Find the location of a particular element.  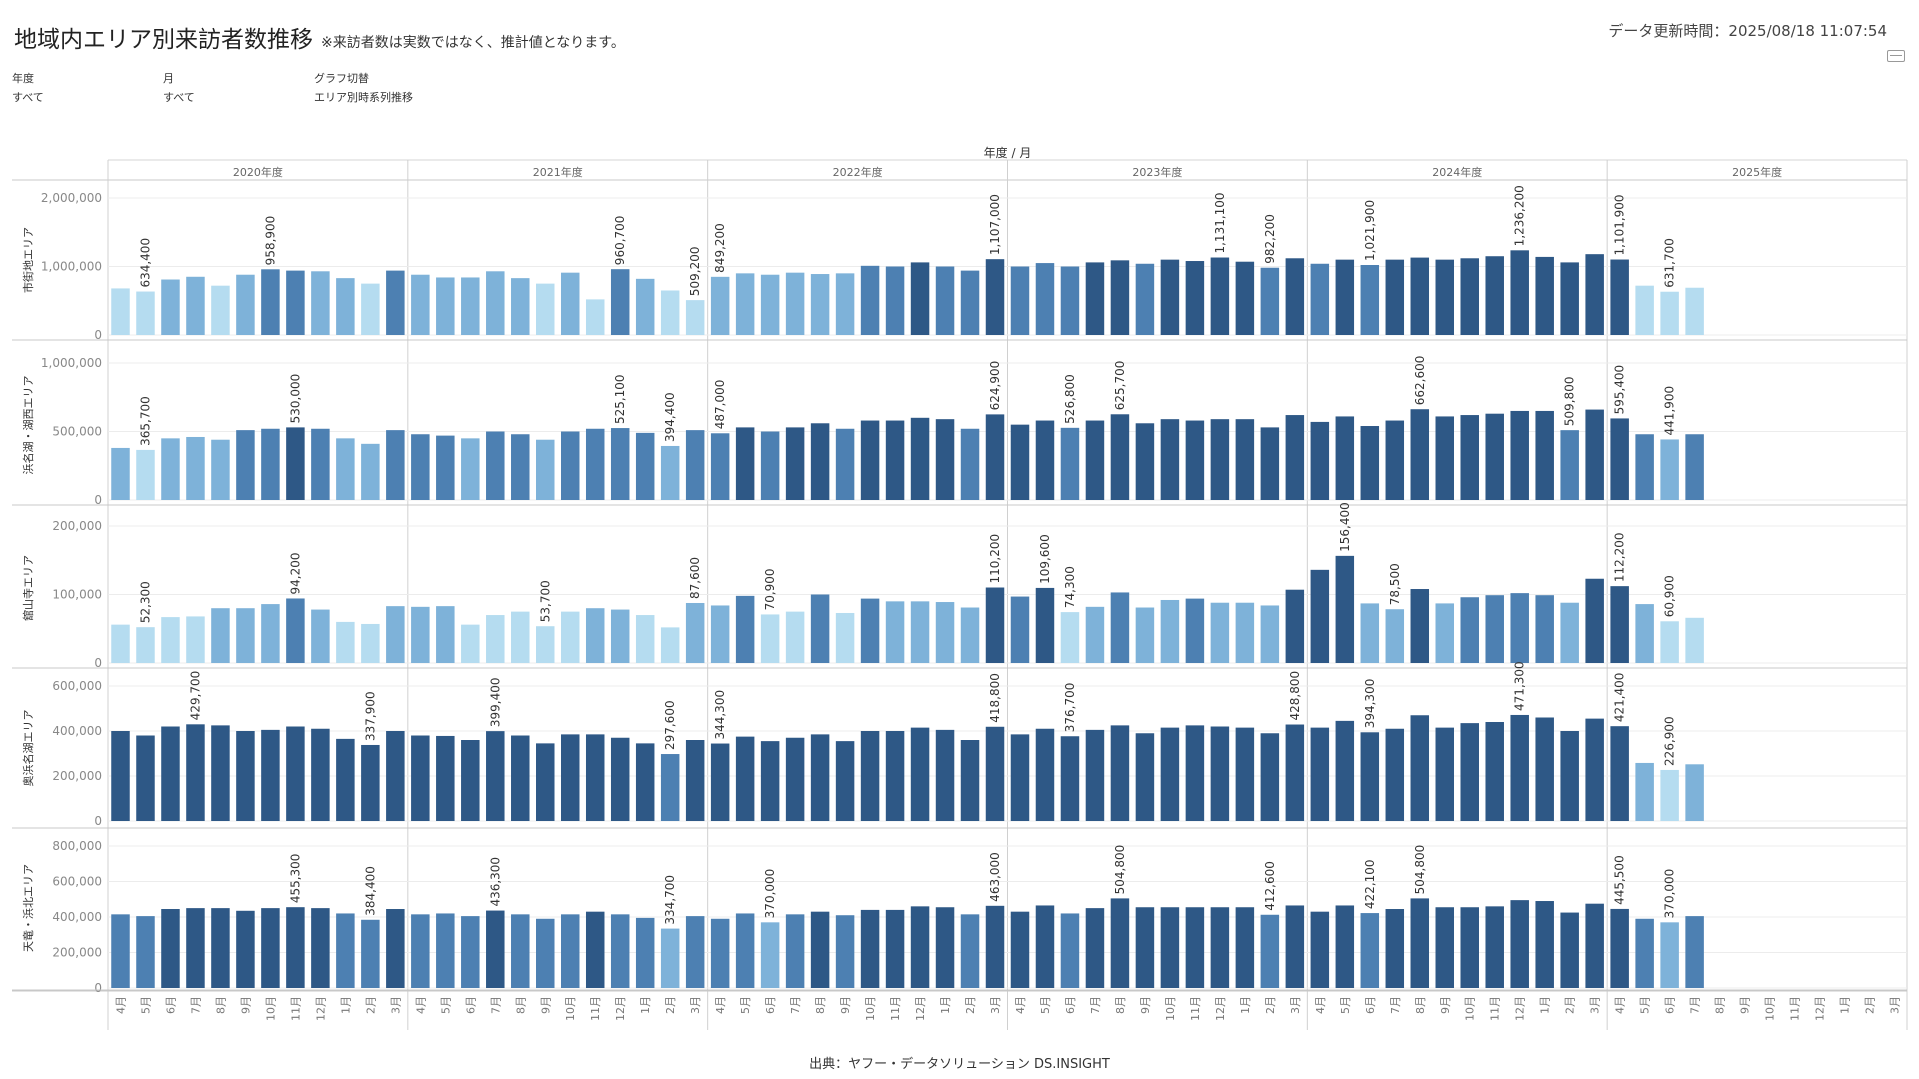

data-label: 530,000 is located at coordinates (295, 399).